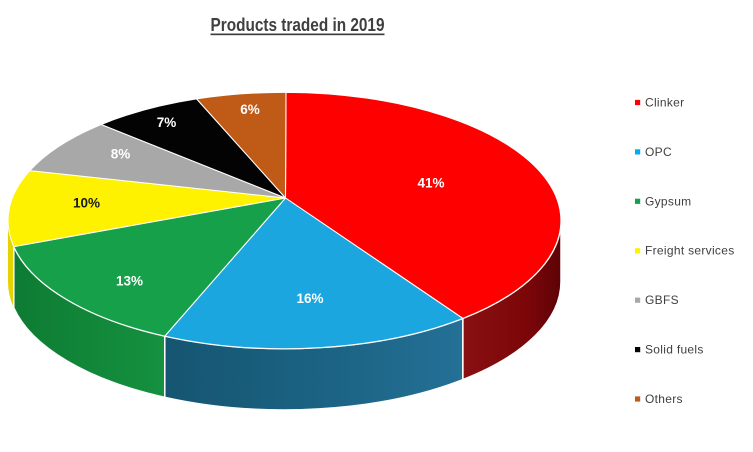 The height and width of the screenshot is (452, 753). I want to click on svg-text: GBFS, so click(662, 300).